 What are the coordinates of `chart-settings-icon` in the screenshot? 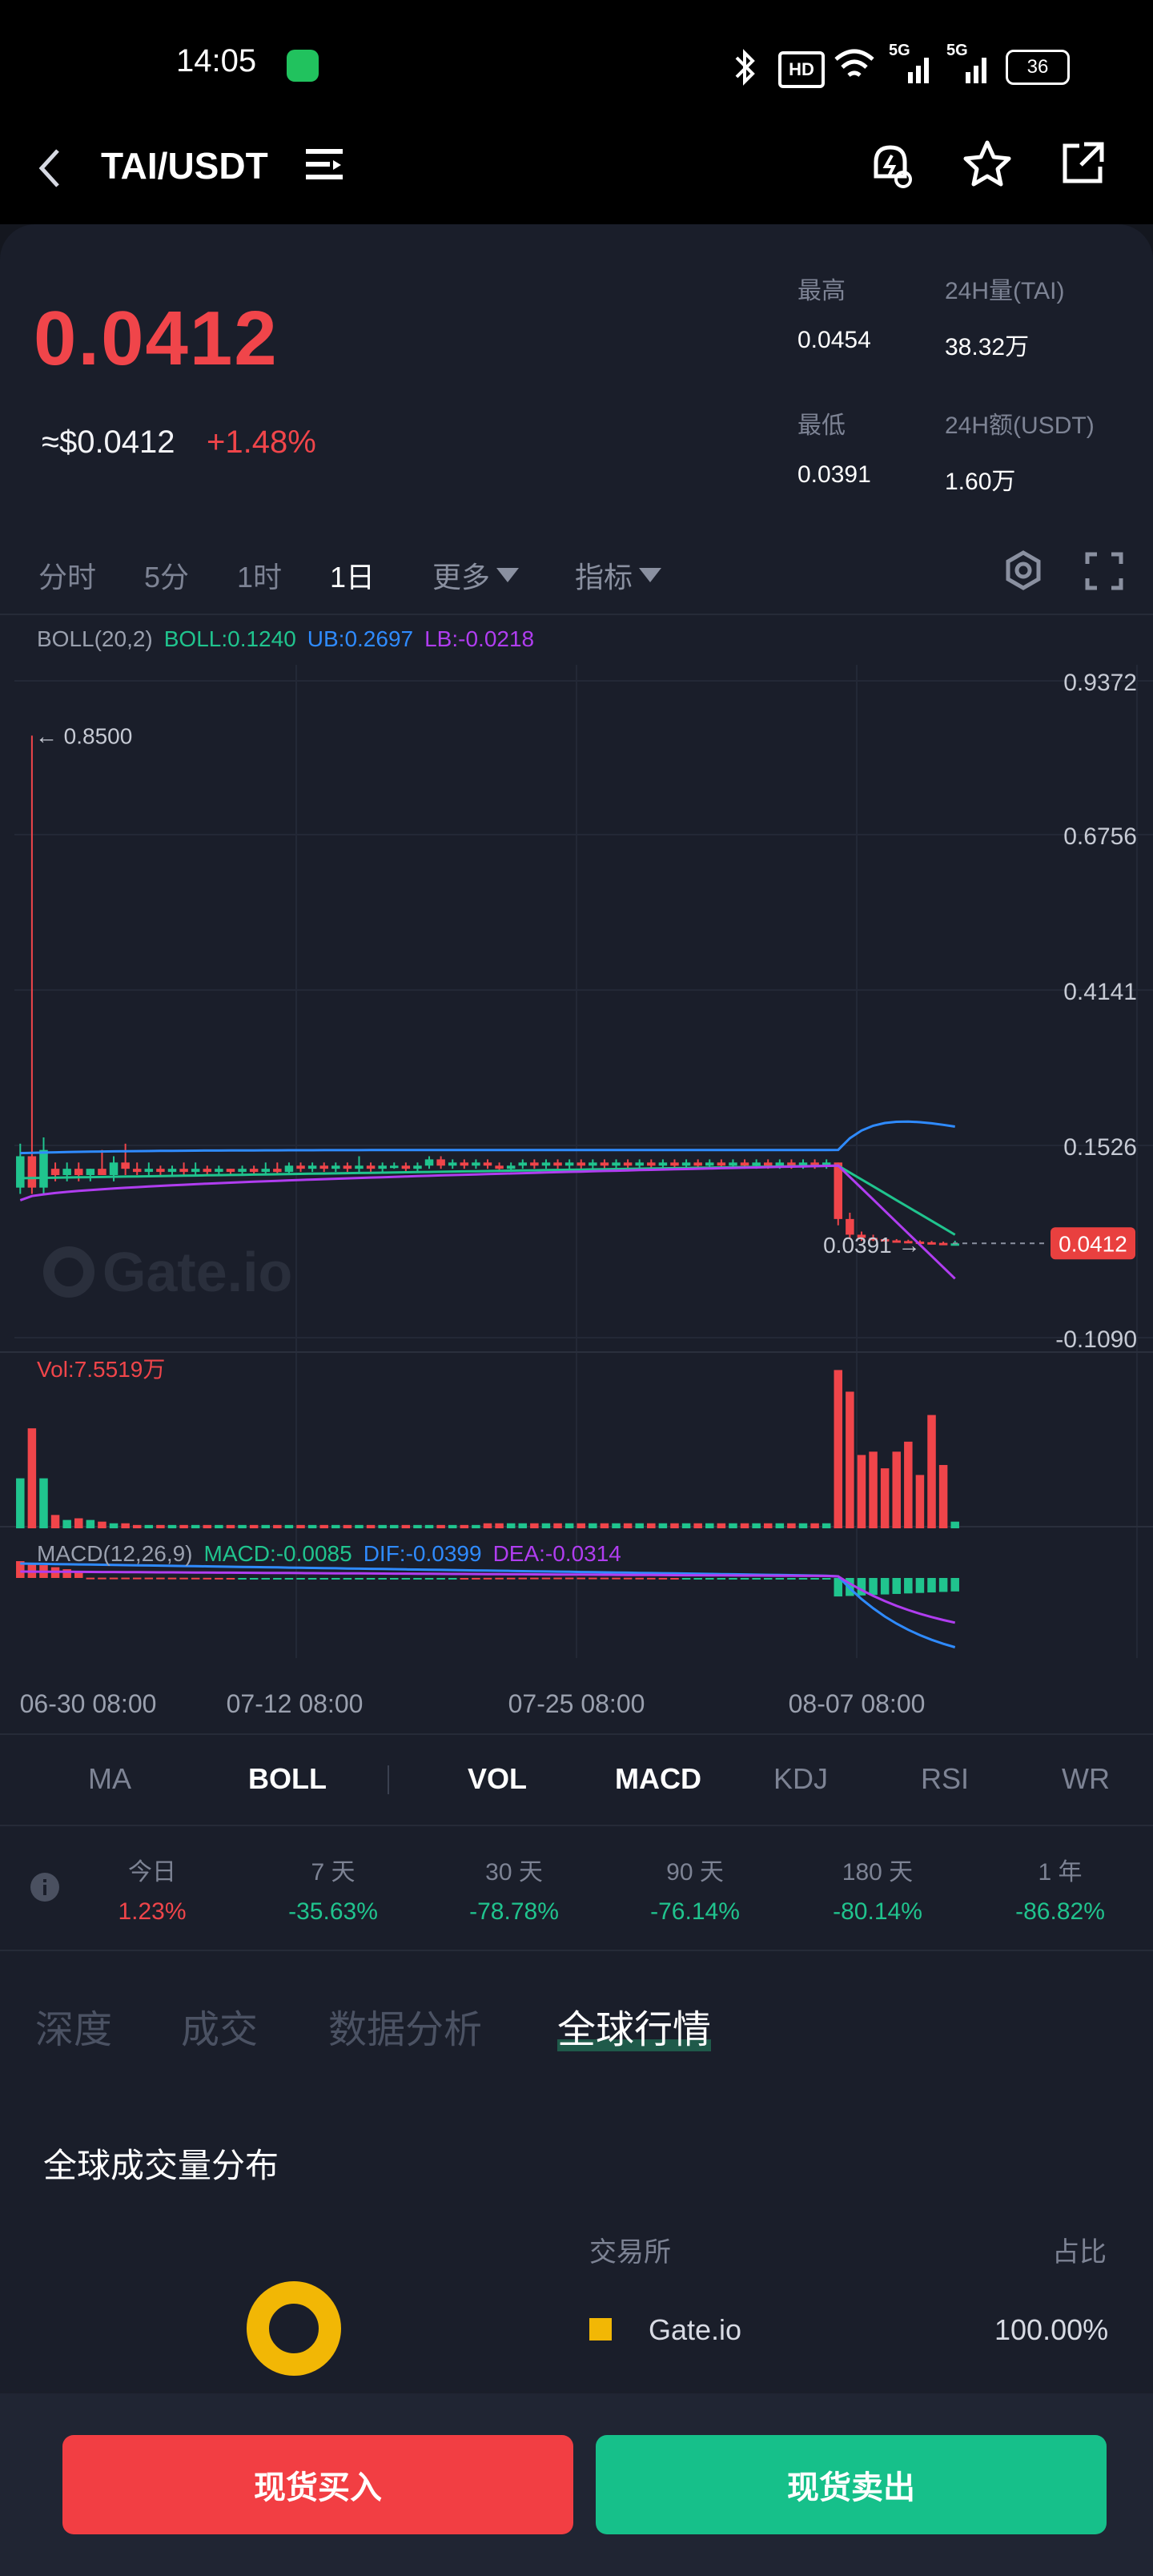 It's located at (1023, 570).